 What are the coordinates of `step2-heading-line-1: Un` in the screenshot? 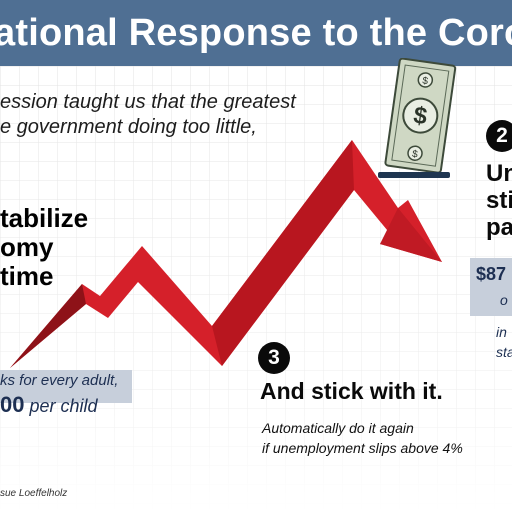 It's located at (499, 173).